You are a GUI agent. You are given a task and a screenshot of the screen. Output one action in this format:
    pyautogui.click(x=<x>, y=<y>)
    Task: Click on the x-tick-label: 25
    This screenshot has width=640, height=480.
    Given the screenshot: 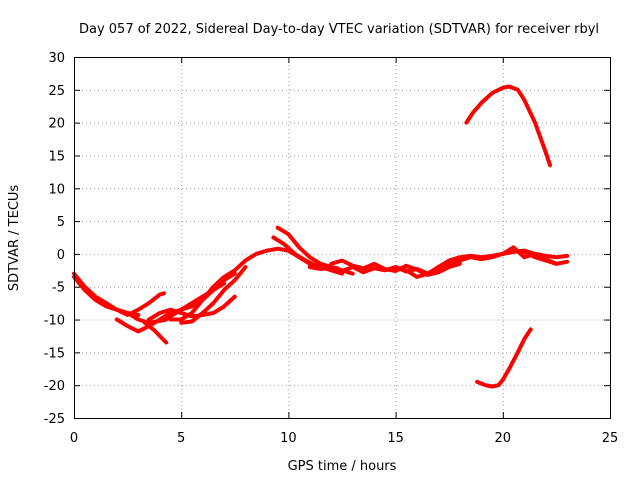 What is the action you would take?
    pyautogui.click(x=610, y=438)
    